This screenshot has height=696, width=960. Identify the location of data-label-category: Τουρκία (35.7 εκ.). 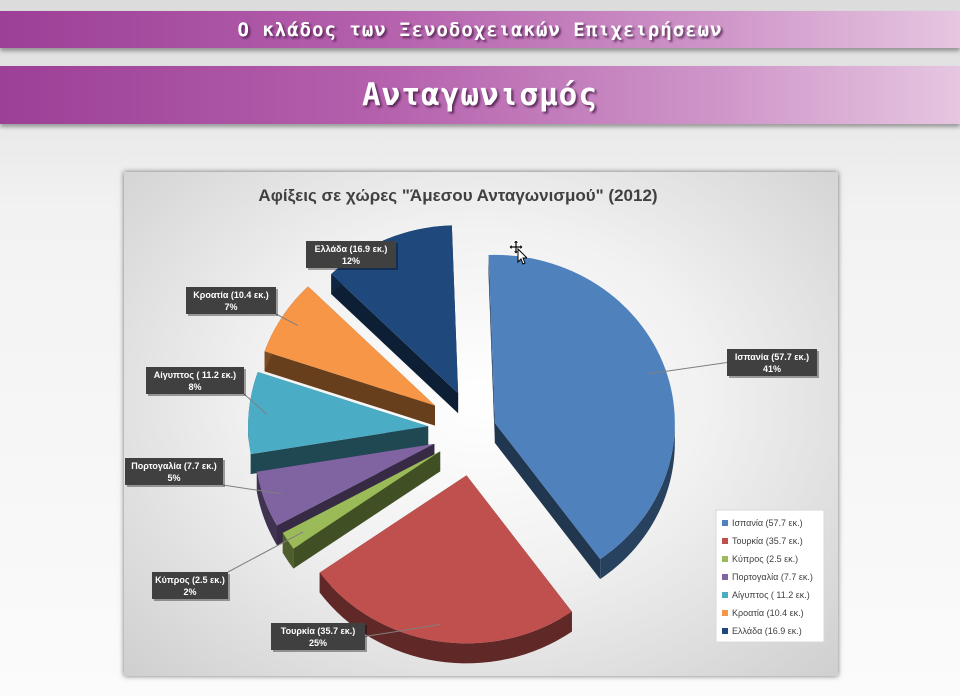
(318, 631).